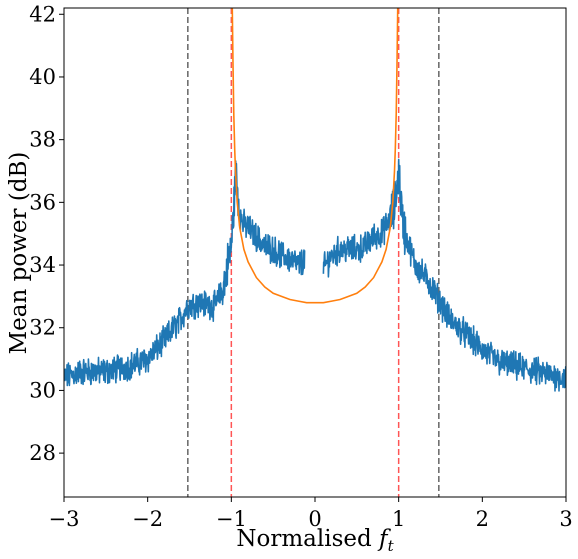  I want to click on x-tick-label-4: 1, so click(398, 519).